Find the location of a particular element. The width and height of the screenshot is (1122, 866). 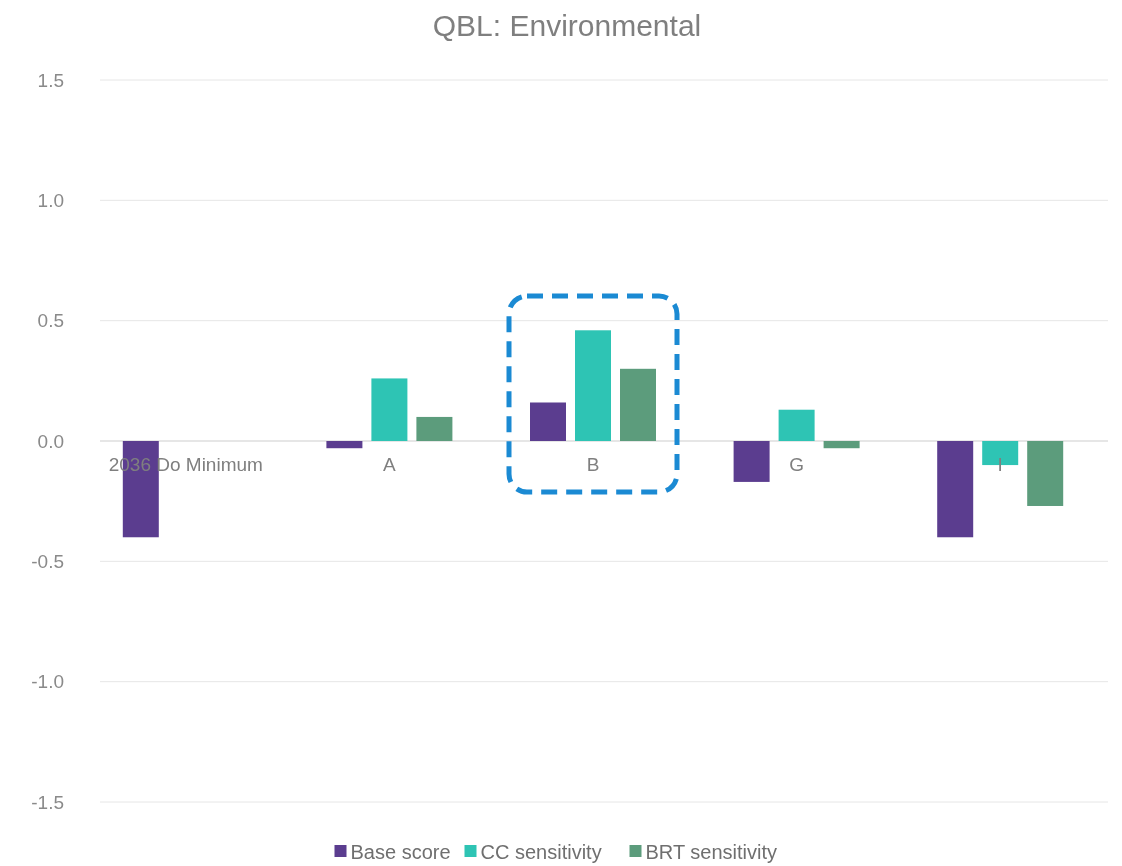

x-tick-label: G is located at coordinates (796, 464).